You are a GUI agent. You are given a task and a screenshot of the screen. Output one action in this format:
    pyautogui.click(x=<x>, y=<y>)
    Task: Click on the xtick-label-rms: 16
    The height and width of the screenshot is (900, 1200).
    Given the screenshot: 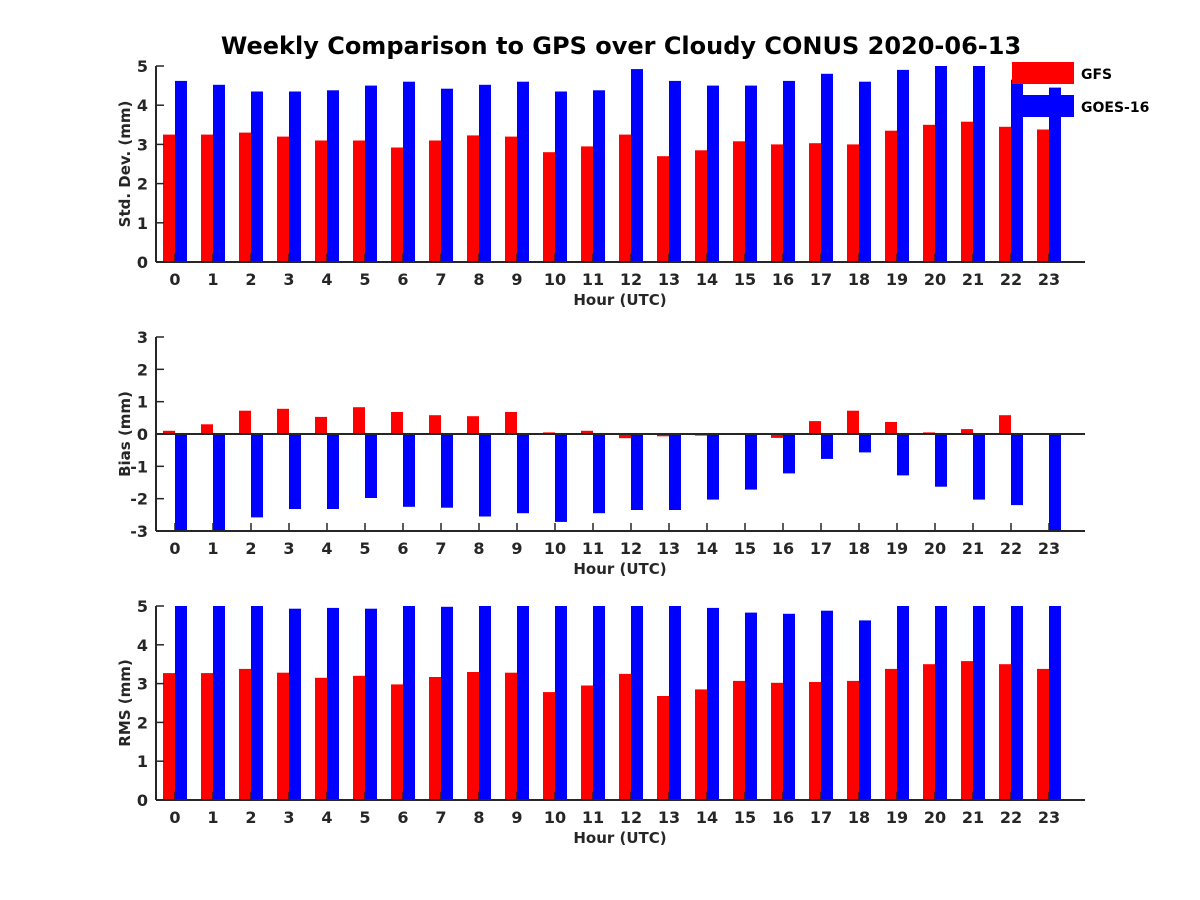 What is the action you would take?
    pyautogui.click(x=783, y=817)
    